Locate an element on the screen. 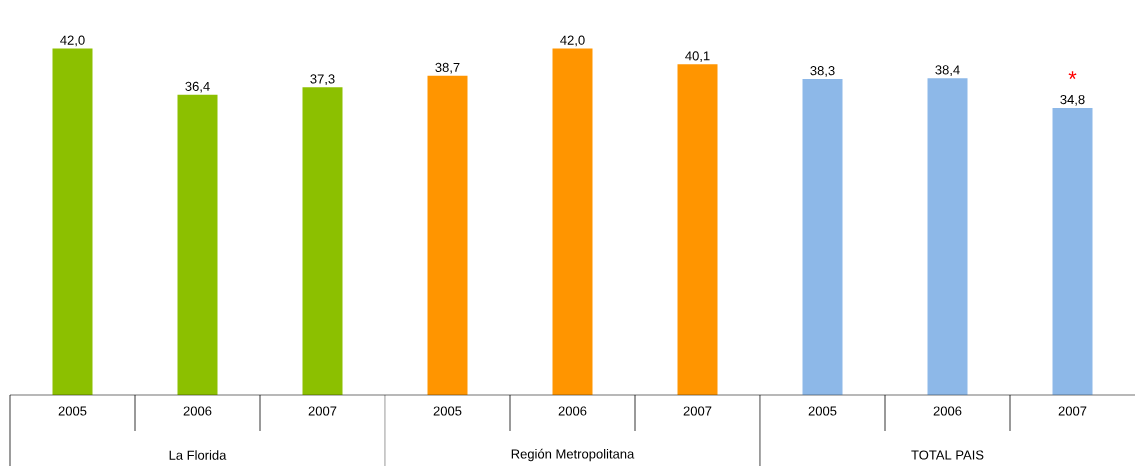 The height and width of the screenshot is (466, 1135). data-label: 36,4 is located at coordinates (197, 87).